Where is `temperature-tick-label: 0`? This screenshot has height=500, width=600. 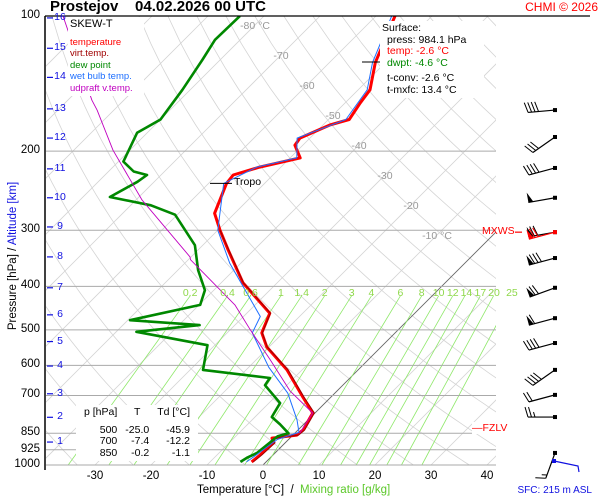 temperature-tick-label: 0 is located at coordinates (263, 476).